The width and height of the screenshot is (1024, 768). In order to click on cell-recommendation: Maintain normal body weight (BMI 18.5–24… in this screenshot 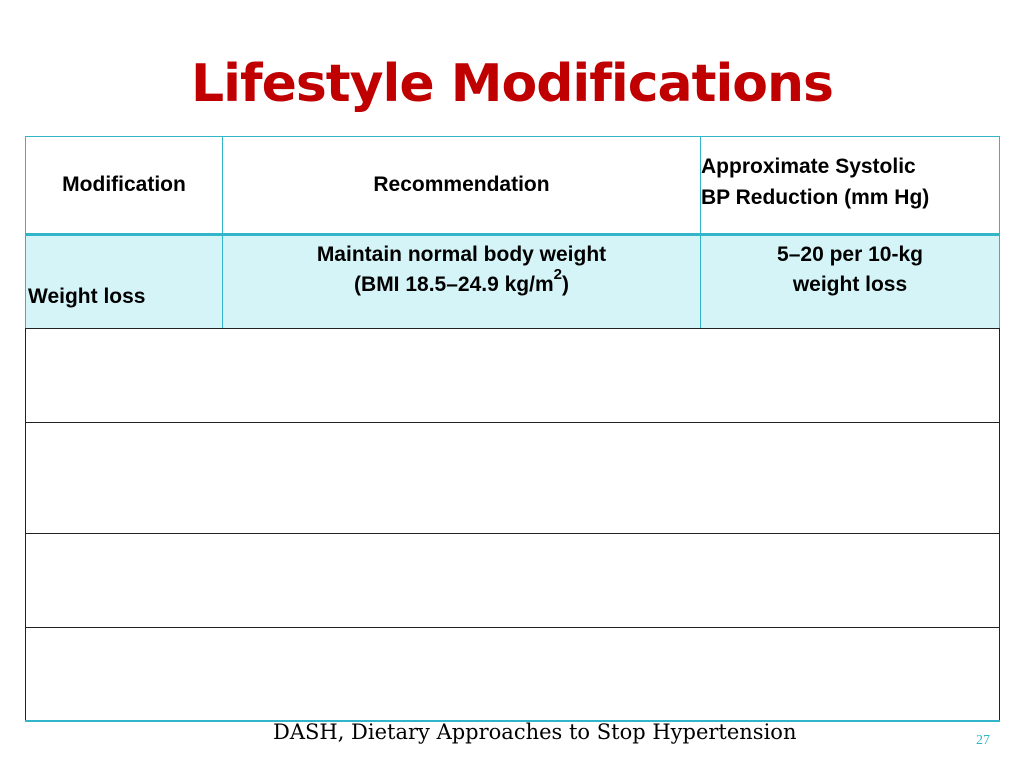, I will do `click(461, 281)`.